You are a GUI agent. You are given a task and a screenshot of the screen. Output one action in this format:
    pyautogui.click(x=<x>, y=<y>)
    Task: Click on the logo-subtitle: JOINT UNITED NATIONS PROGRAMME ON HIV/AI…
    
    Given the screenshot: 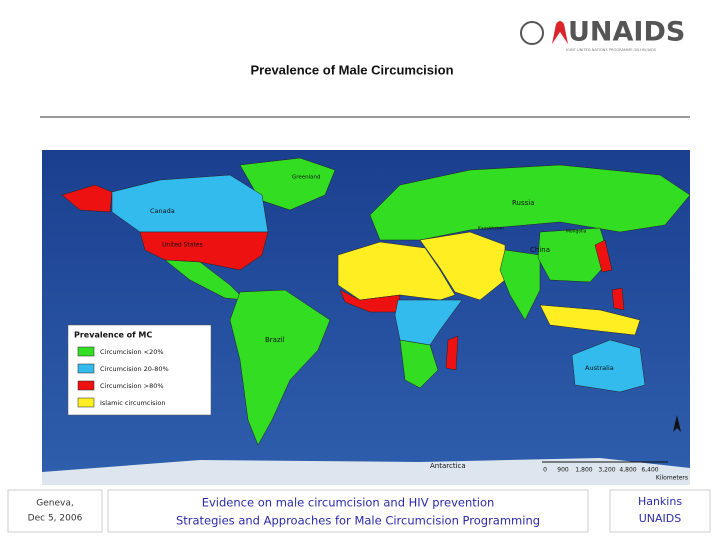 What is the action you would take?
    pyautogui.click(x=611, y=50)
    